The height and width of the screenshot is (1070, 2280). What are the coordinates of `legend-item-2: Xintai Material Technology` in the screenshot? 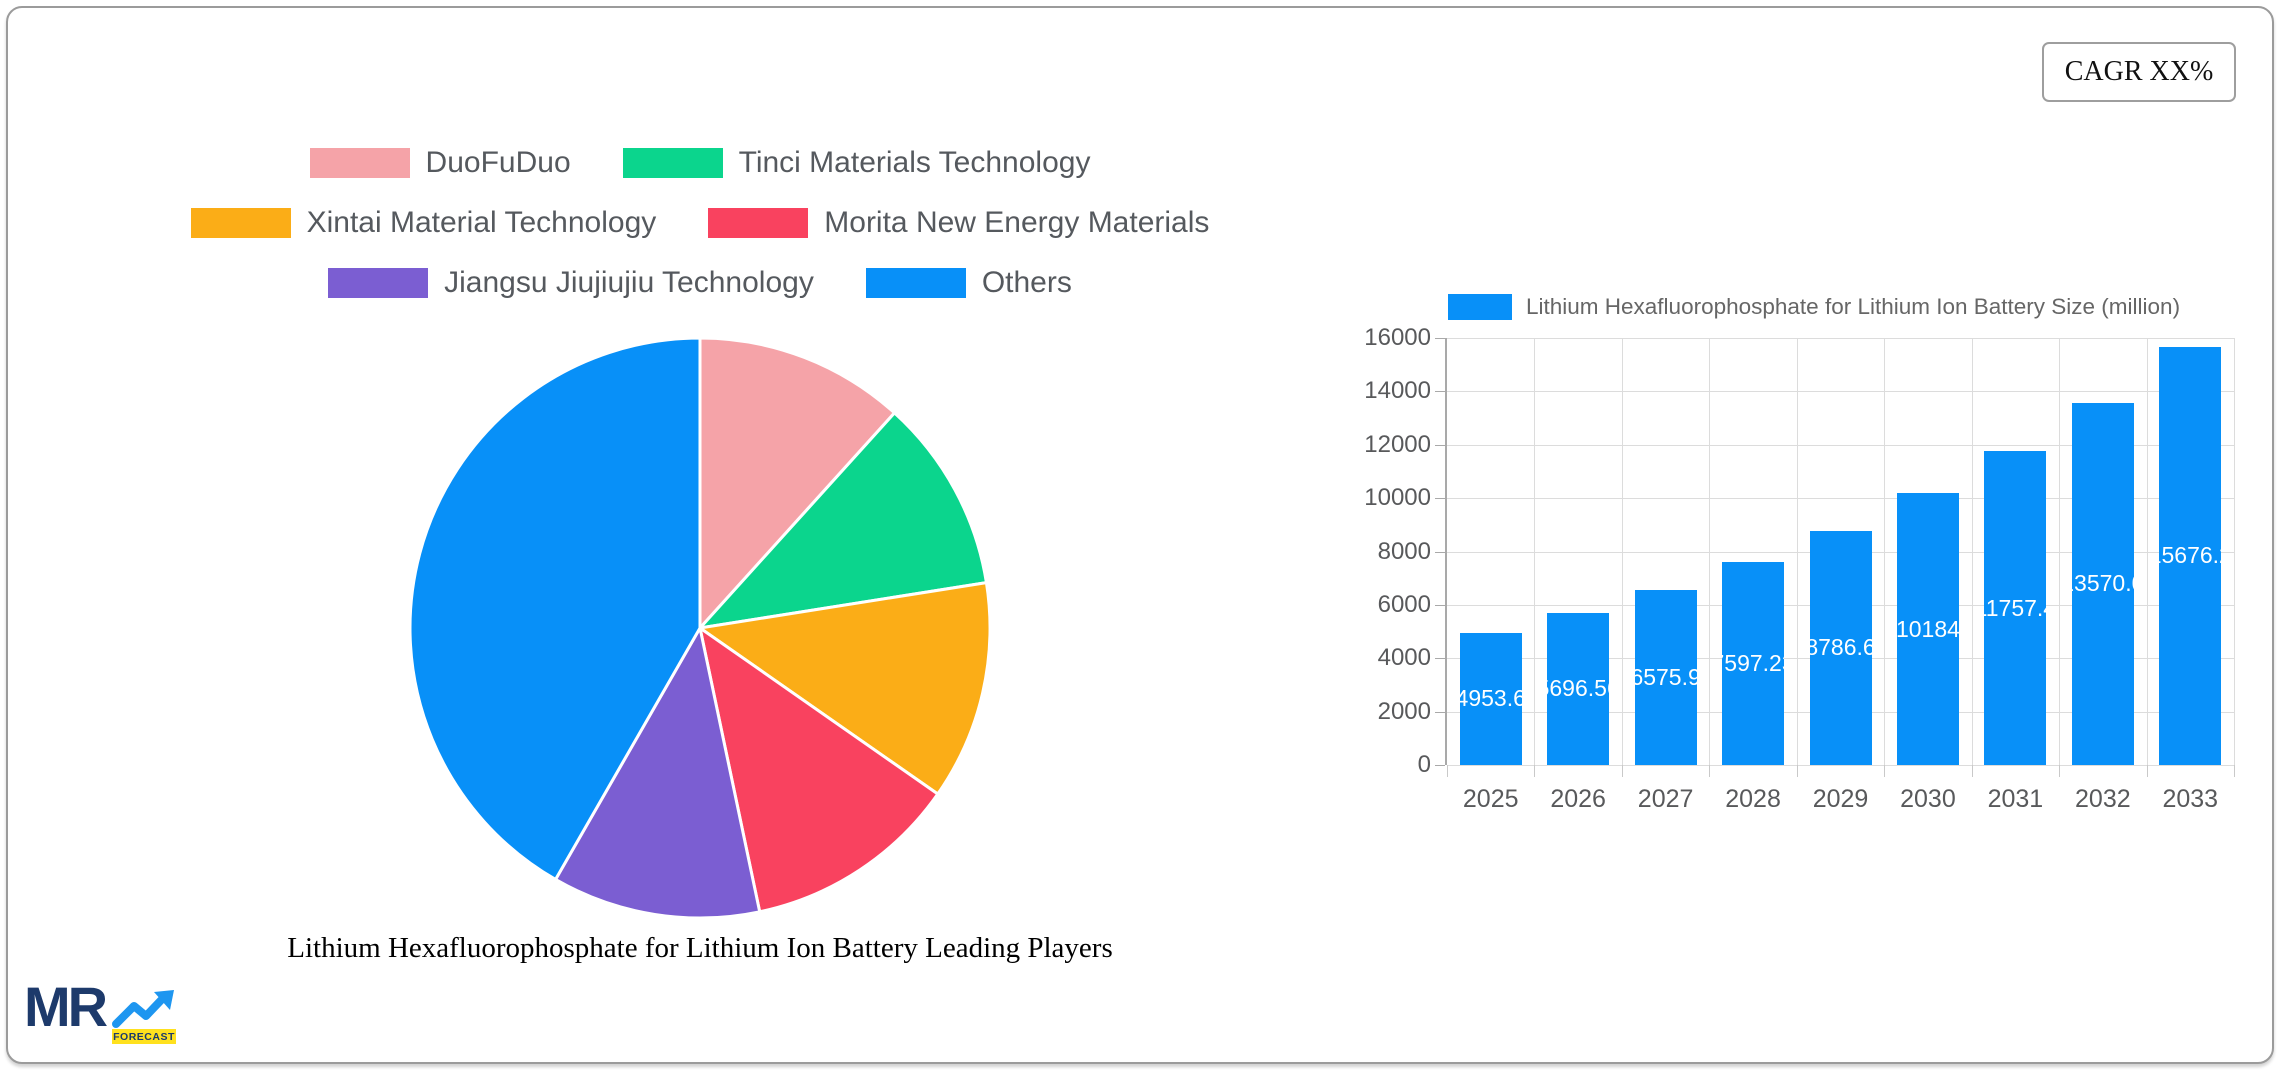 It's located at (423, 223).